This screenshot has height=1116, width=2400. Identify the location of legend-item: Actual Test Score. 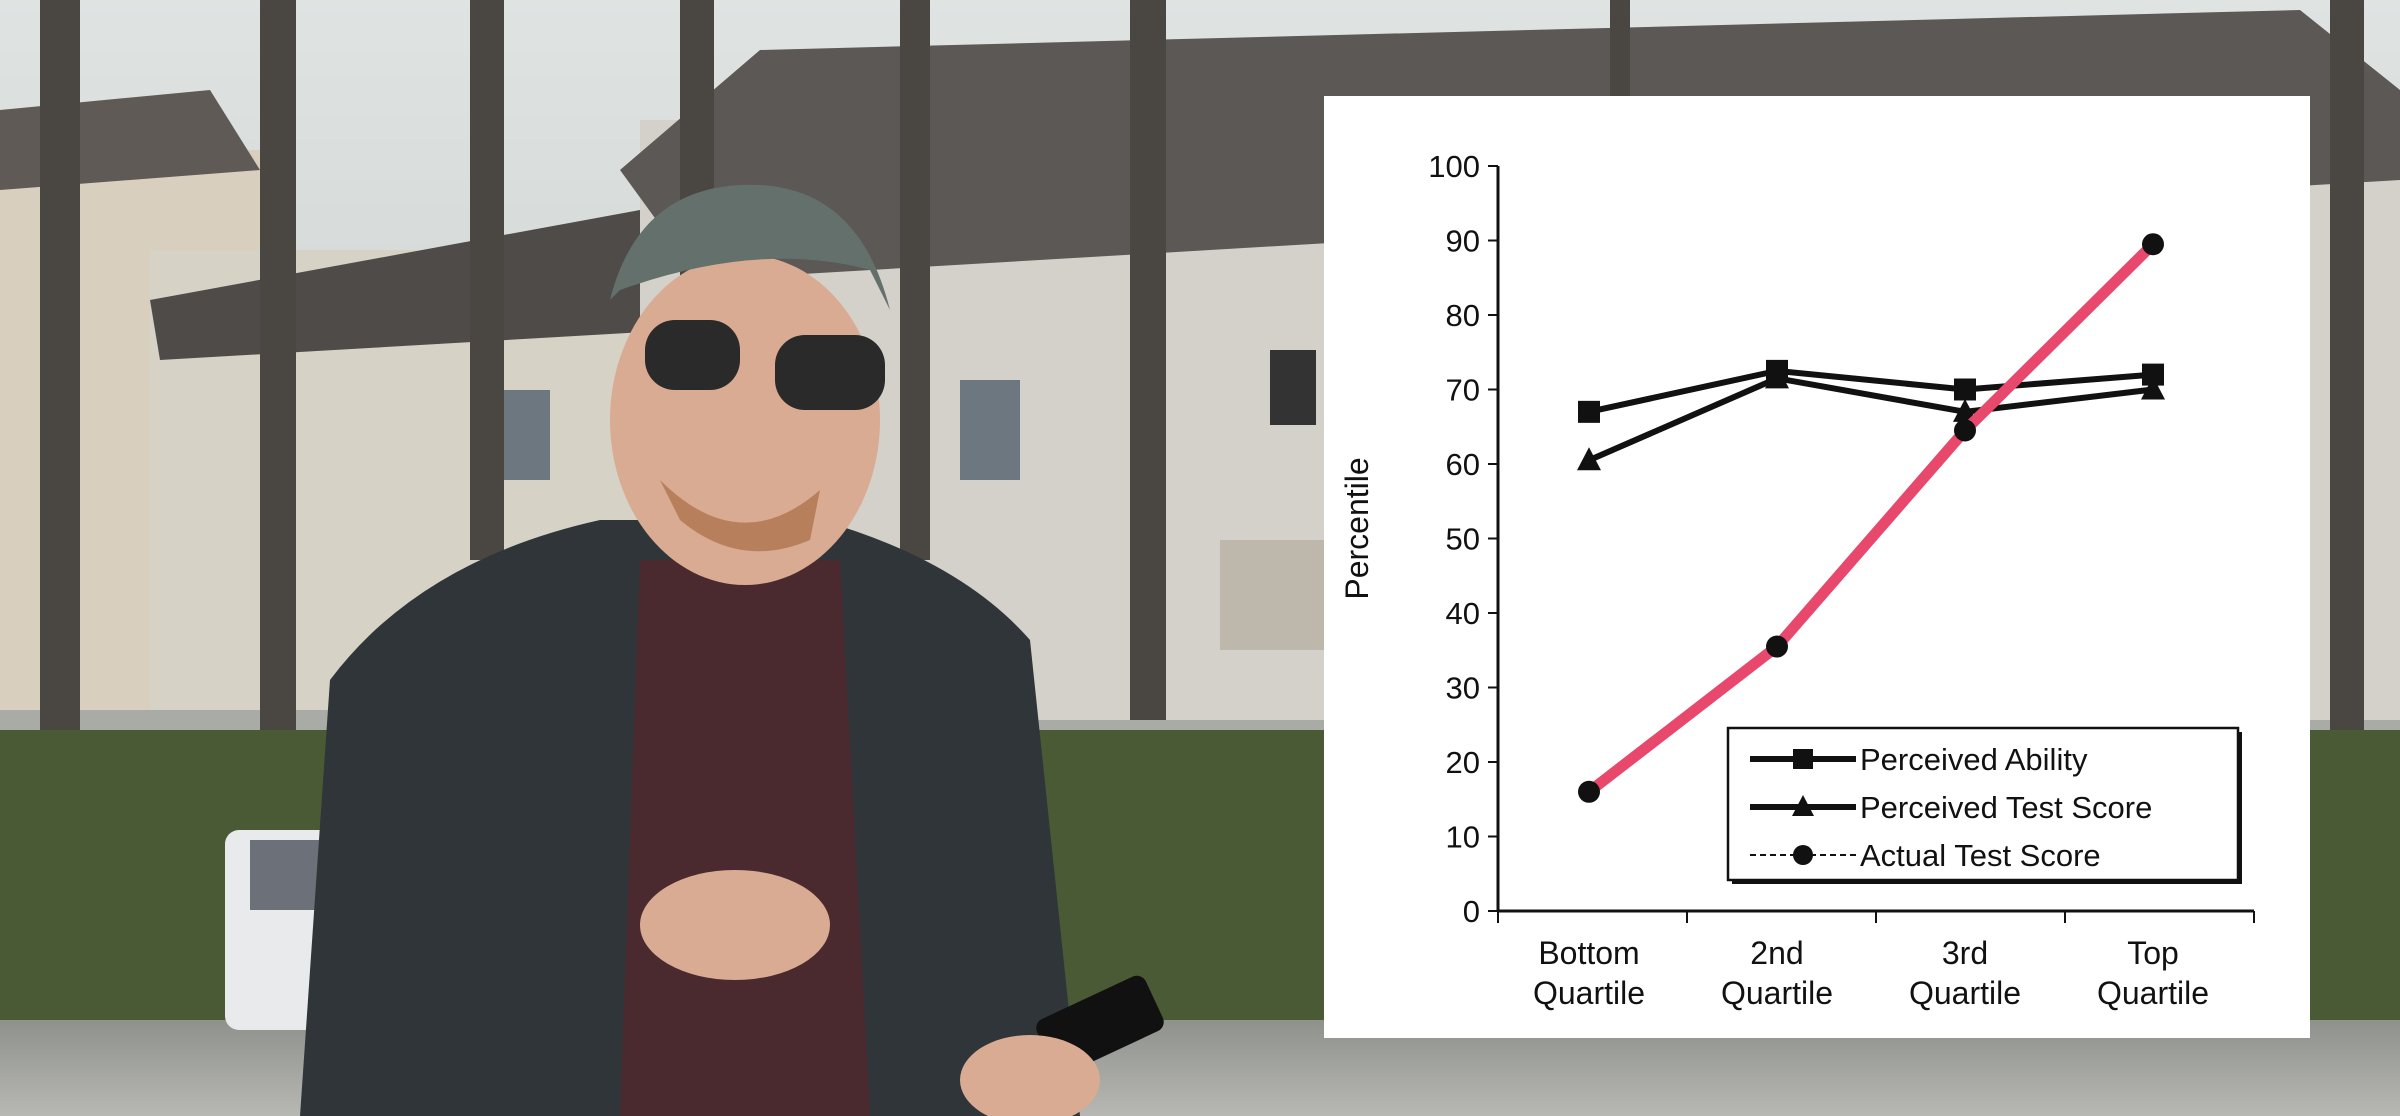
(1925, 855).